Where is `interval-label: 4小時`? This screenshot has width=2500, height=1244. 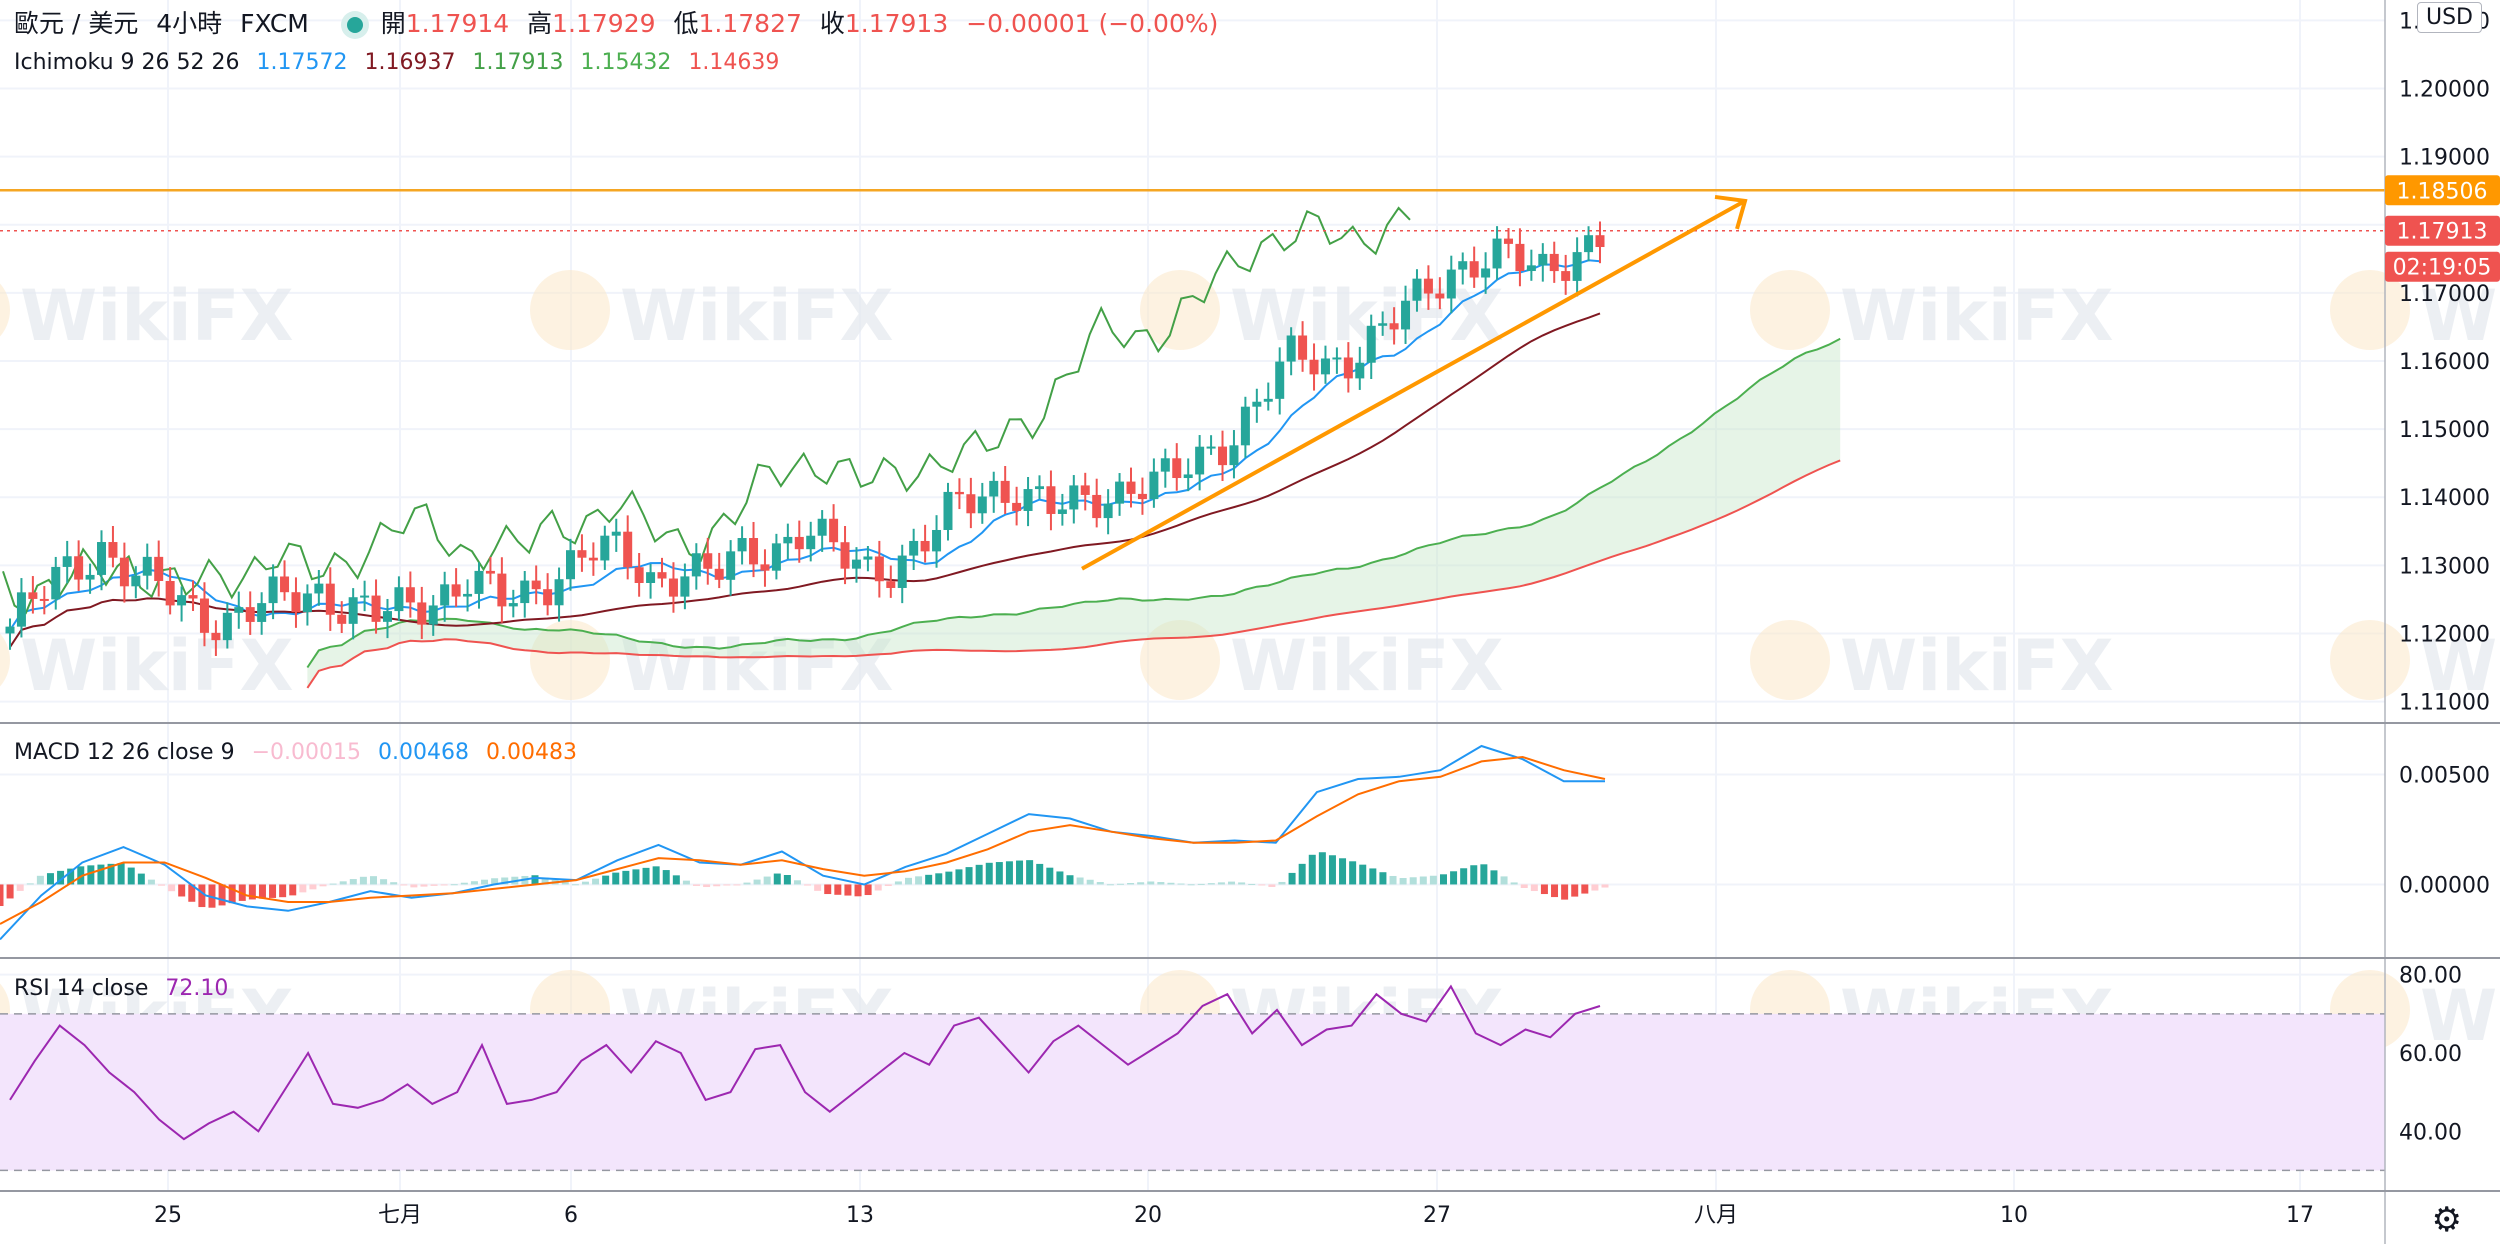
interval-label: 4小時 is located at coordinates (189, 23).